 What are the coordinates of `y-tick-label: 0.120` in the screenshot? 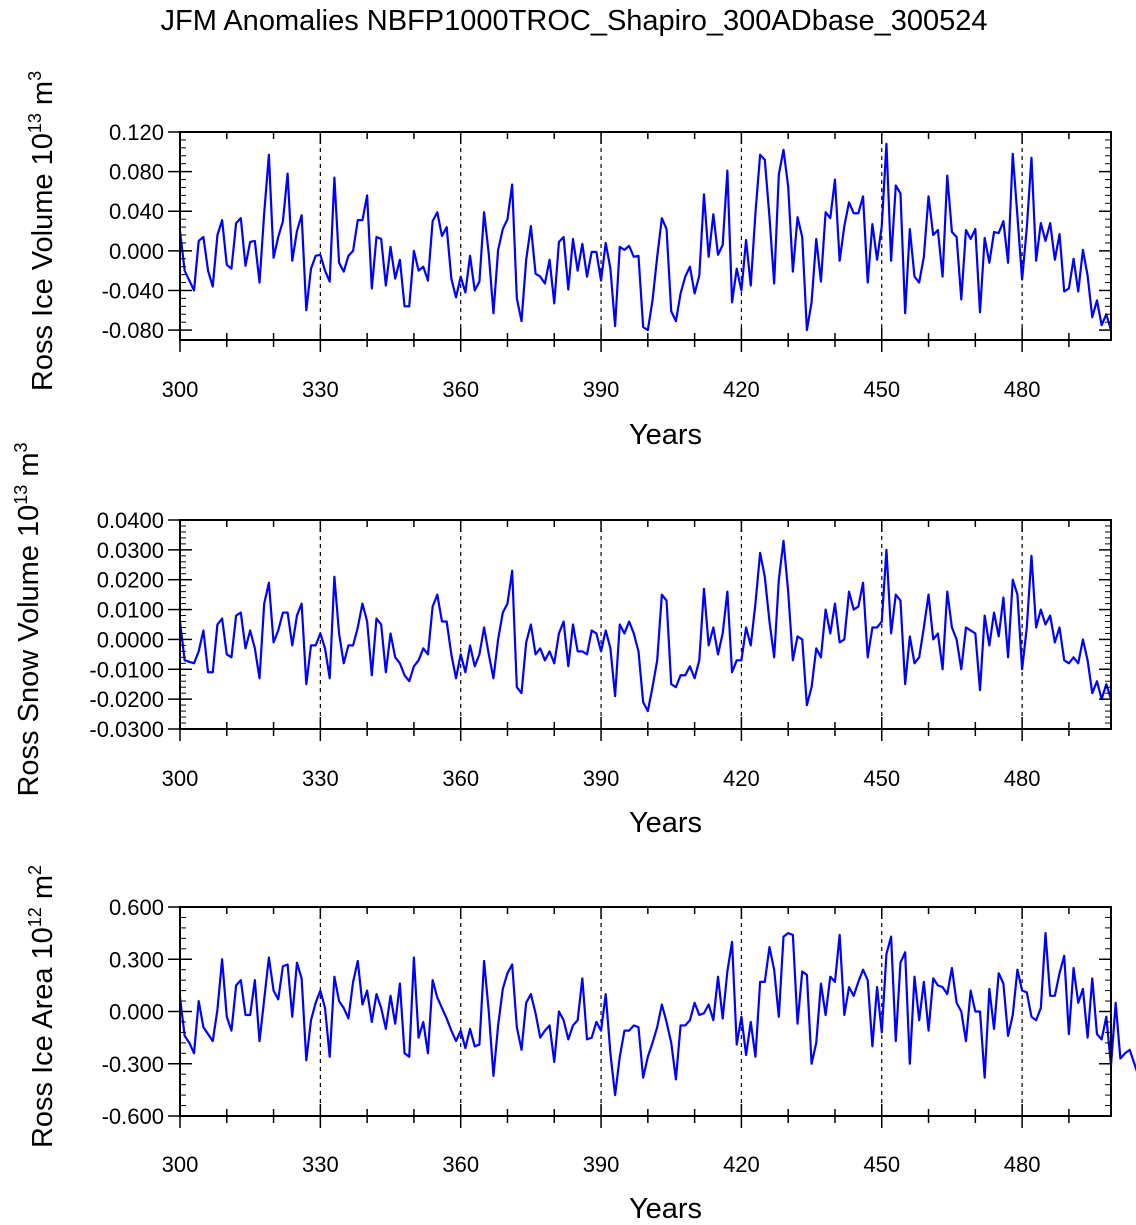 It's located at (136, 132).